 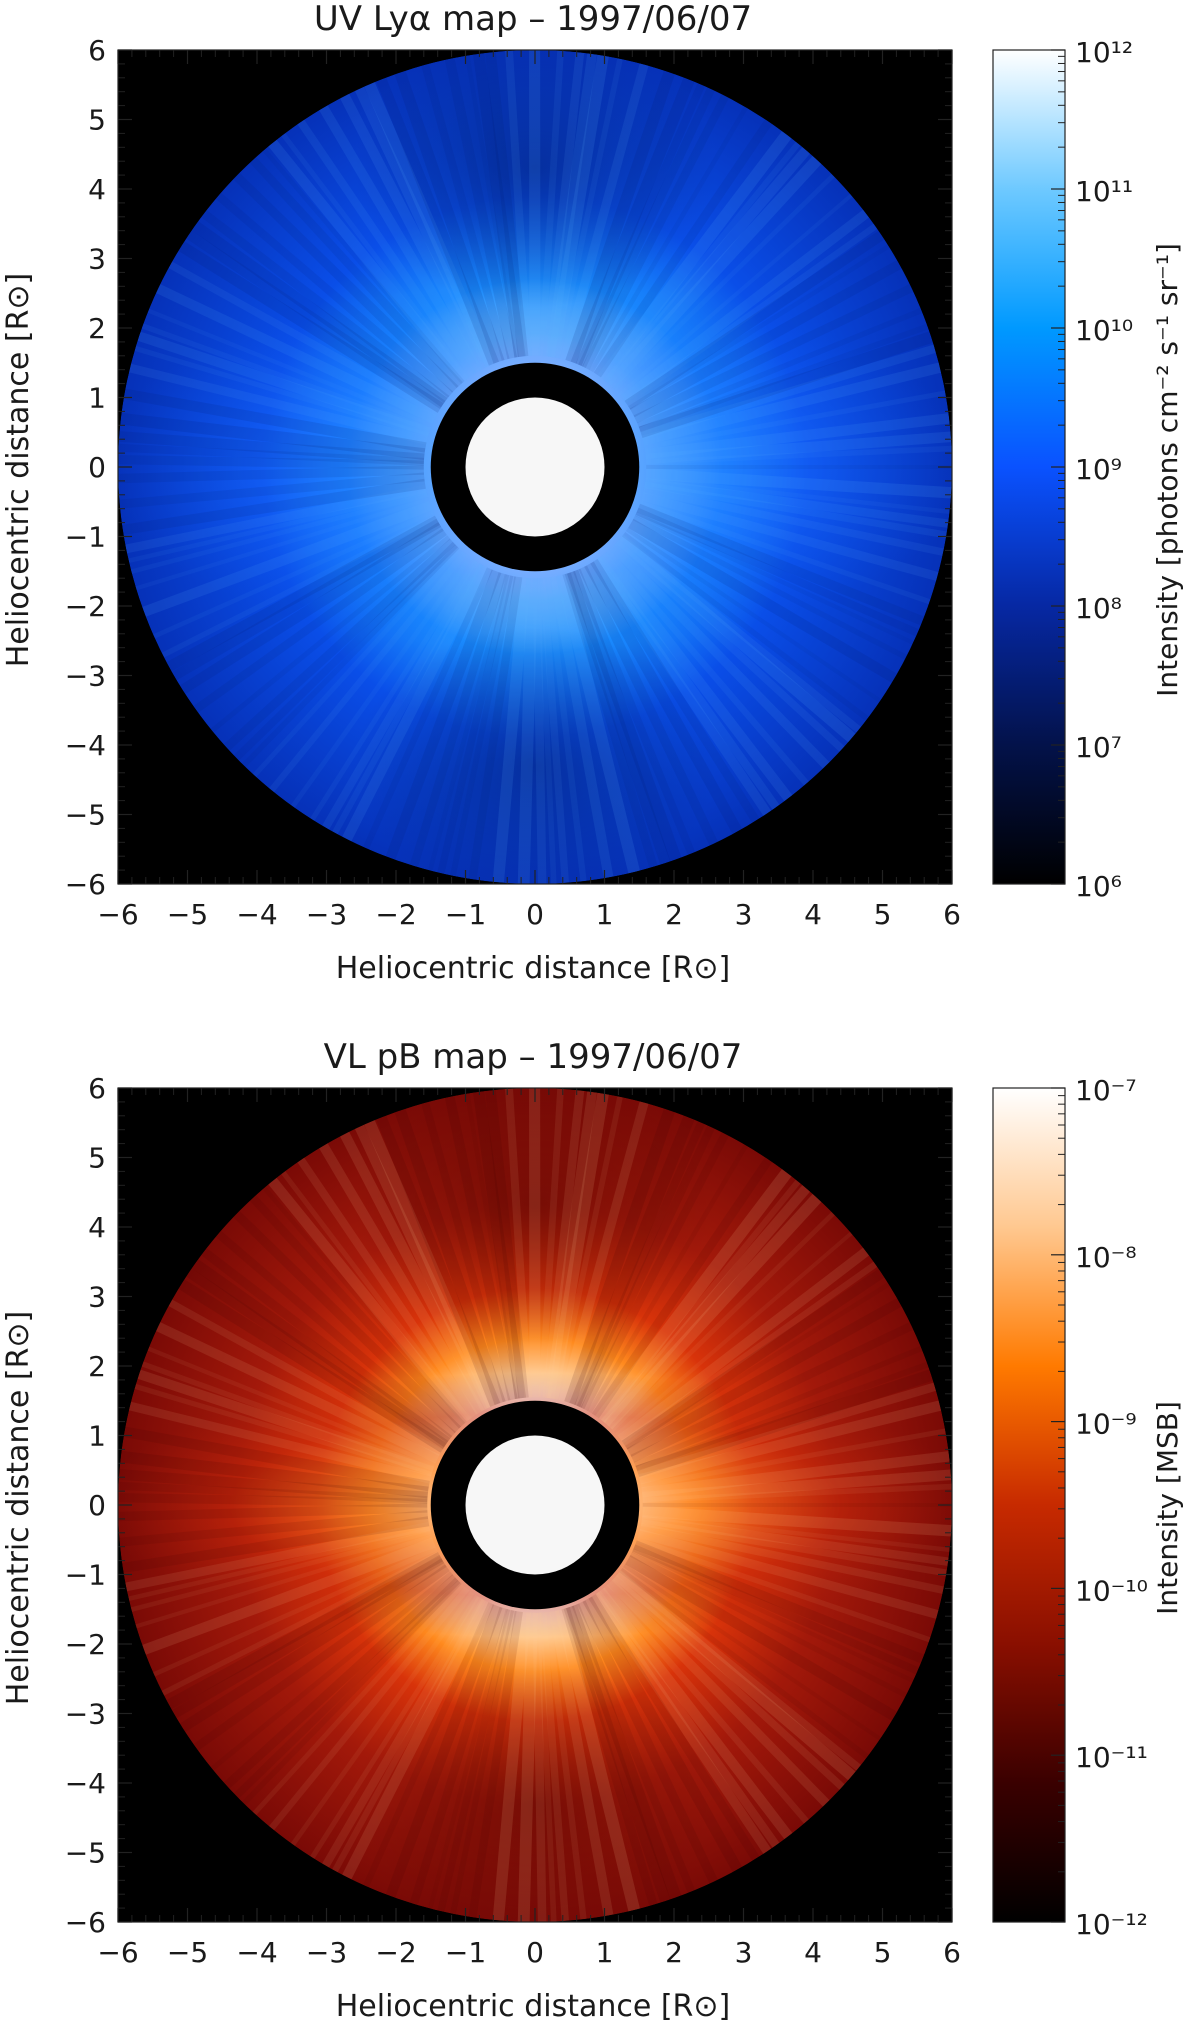 What do you see at coordinates (883, 914) in the screenshot?
I see `x-tick-label: 5` at bounding box center [883, 914].